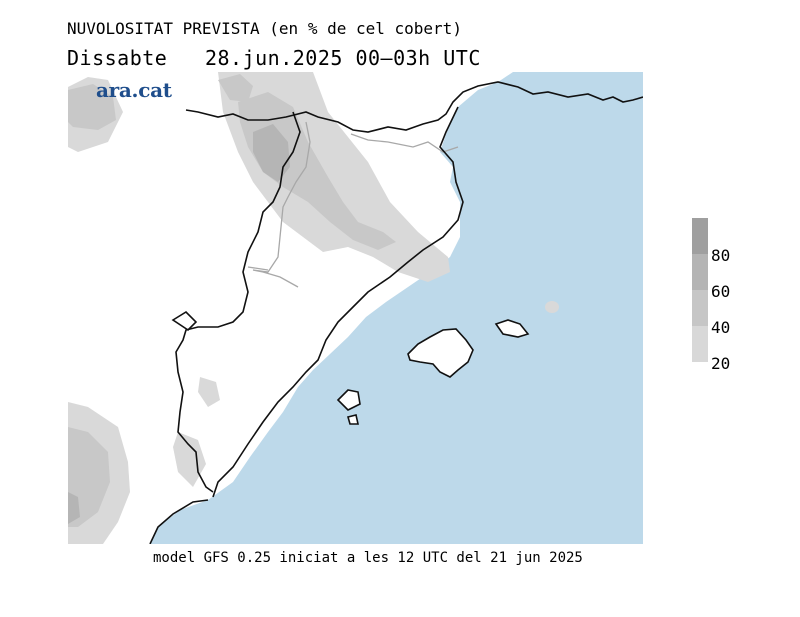 This screenshot has width=800, height=617. I want to click on forecast-date: 28.jun.2025, so click(273, 58).